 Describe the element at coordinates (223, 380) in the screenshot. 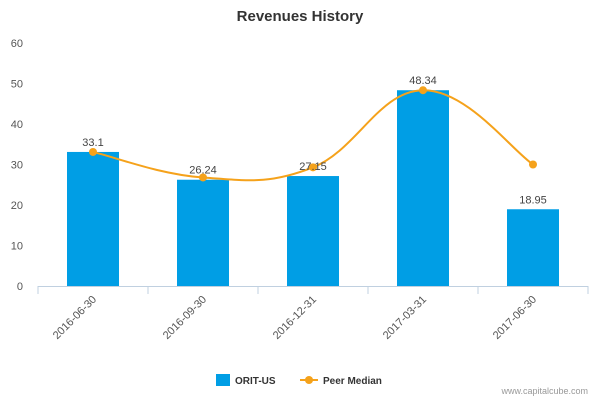

I see `legend-bar-swatch` at that location.